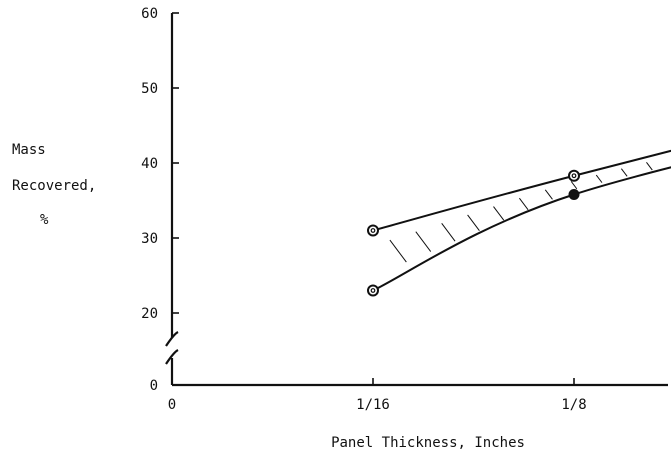 This screenshot has width=671, height=464. I want to click on hatched-band, so click(521, 212).